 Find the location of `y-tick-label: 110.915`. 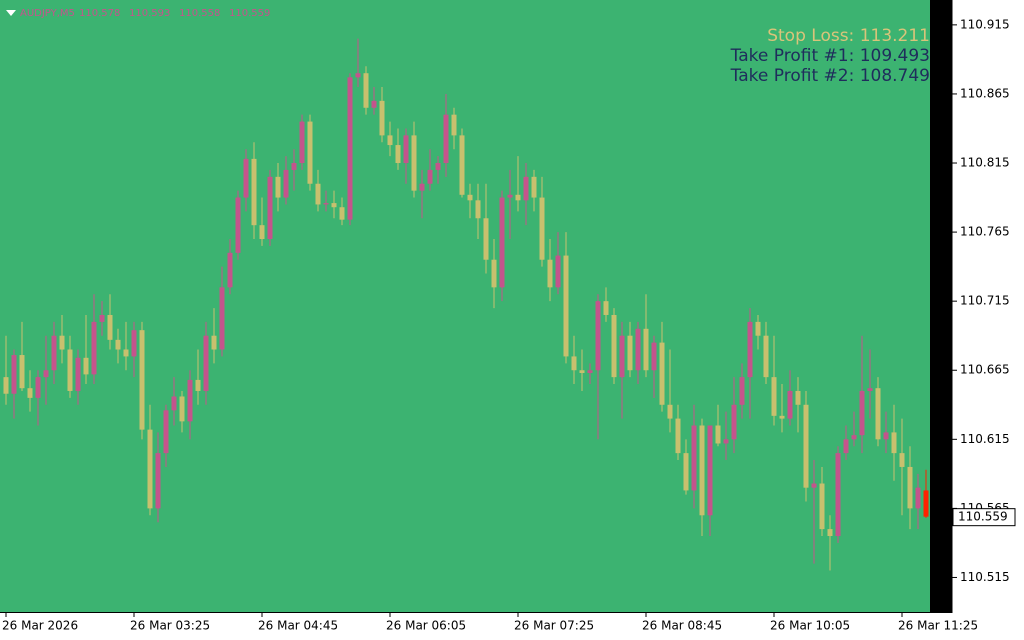

y-tick-label: 110.915 is located at coordinates (985, 24).